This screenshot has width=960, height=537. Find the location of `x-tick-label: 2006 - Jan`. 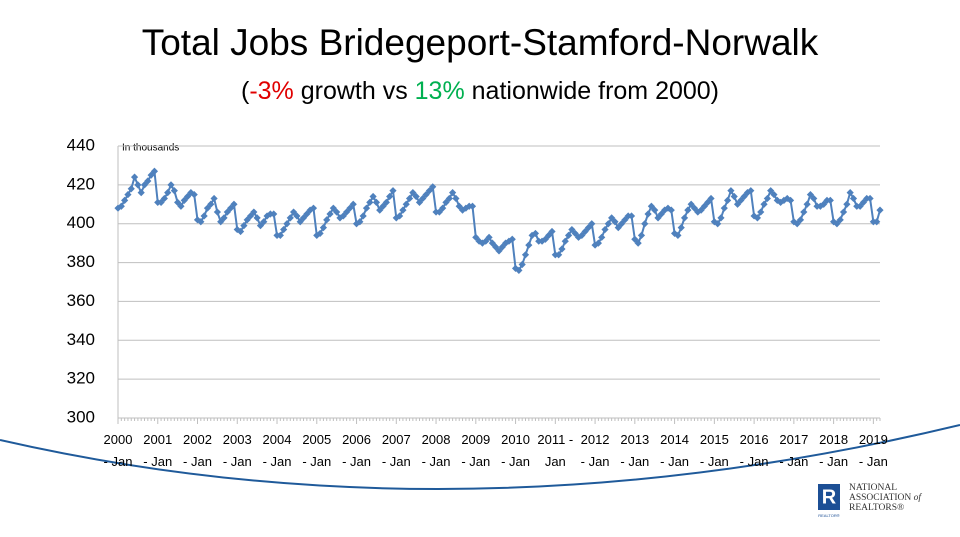

x-tick-label: 2006 - Jan is located at coordinates (356, 450).